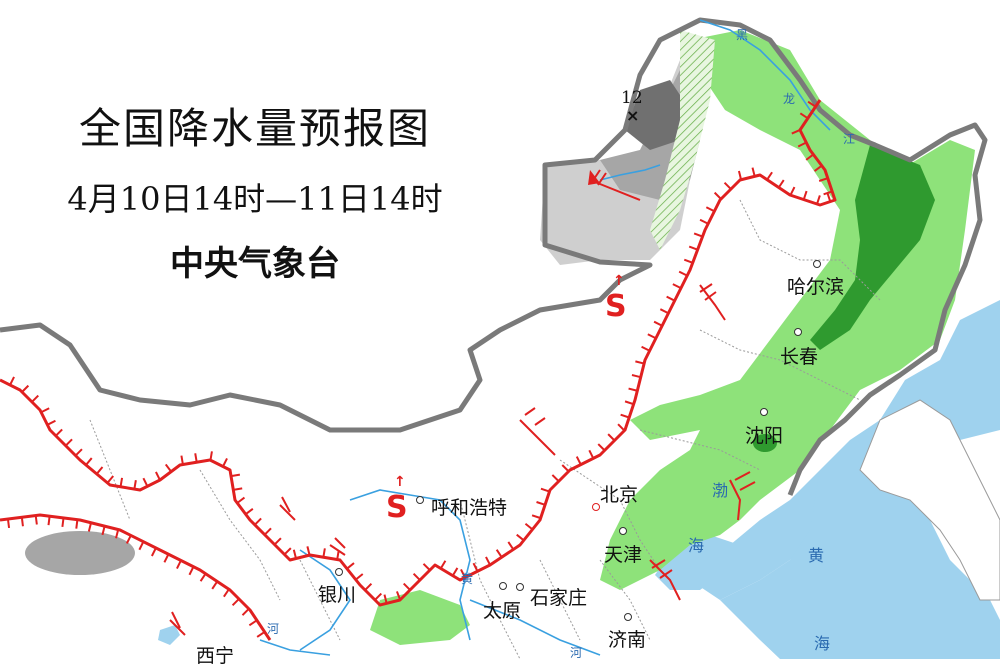  Describe the element at coordinates (742, 35) in the screenshot. I see `river-label-heilong-1: 黑` at that location.